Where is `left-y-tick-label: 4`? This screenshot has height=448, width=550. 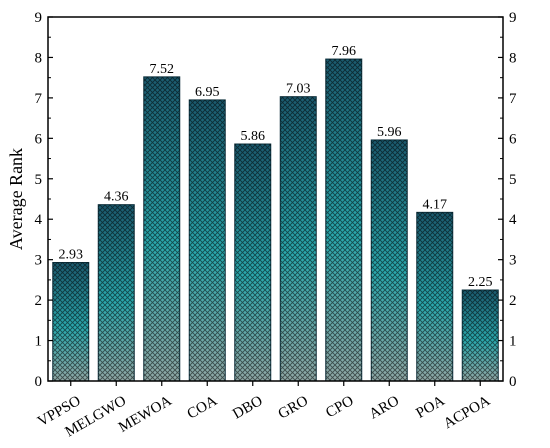
left-y-tick-label: 4 is located at coordinates (39, 220).